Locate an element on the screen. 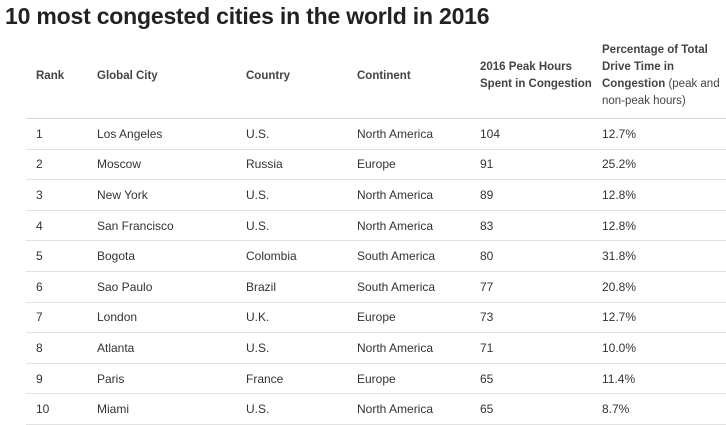 This screenshot has height=425, width=726. rank-cell: 8 is located at coordinates (56, 348).